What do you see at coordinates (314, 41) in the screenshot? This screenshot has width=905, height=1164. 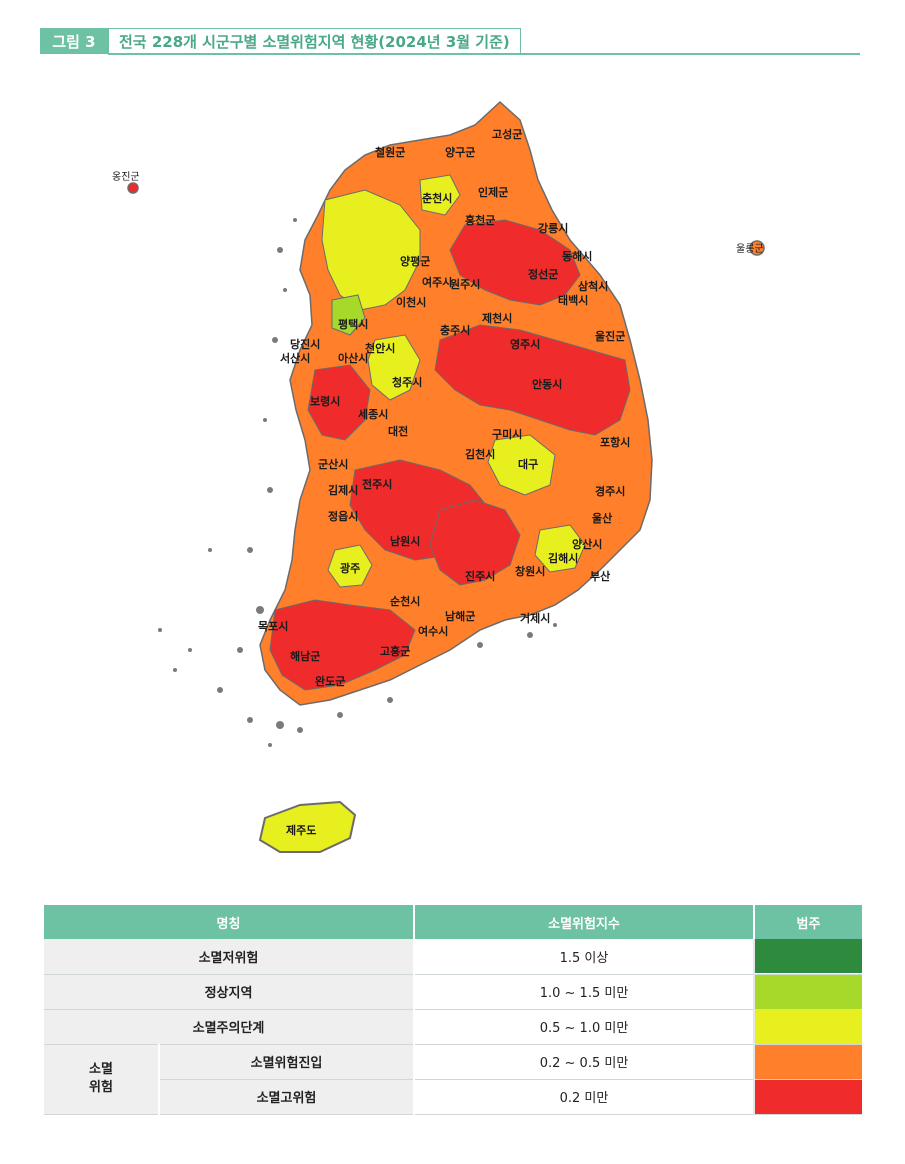 I see `figure-title: 전국 228개 시군구별 소멸위험지역 현황(2024년 3월 기준)` at bounding box center [314, 41].